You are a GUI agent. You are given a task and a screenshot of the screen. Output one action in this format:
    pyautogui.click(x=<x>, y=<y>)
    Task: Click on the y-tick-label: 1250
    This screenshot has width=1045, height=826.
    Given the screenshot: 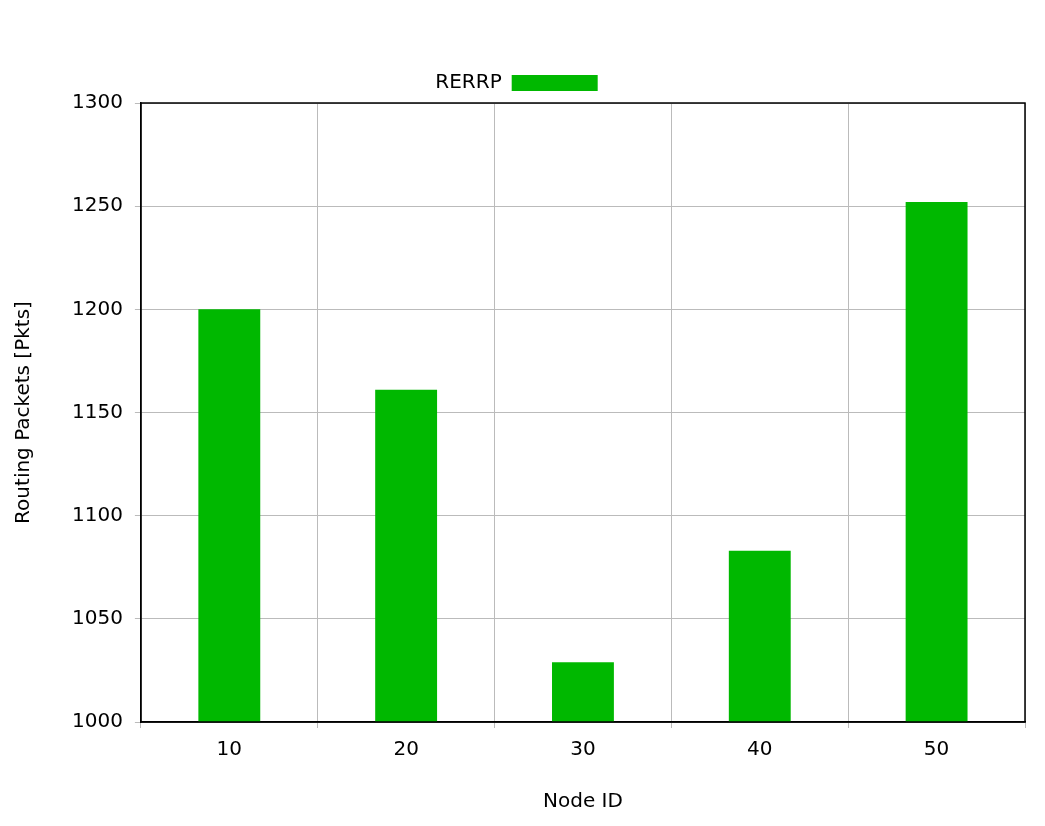 What is the action you would take?
    pyautogui.click(x=97, y=204)
    